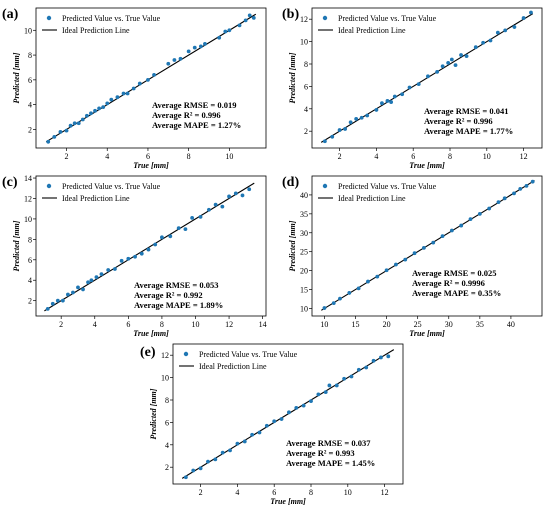  What do you see at coordinates (151, 246) in the screenshot?
I see `plot-frame` at bounding box center [151, 246].